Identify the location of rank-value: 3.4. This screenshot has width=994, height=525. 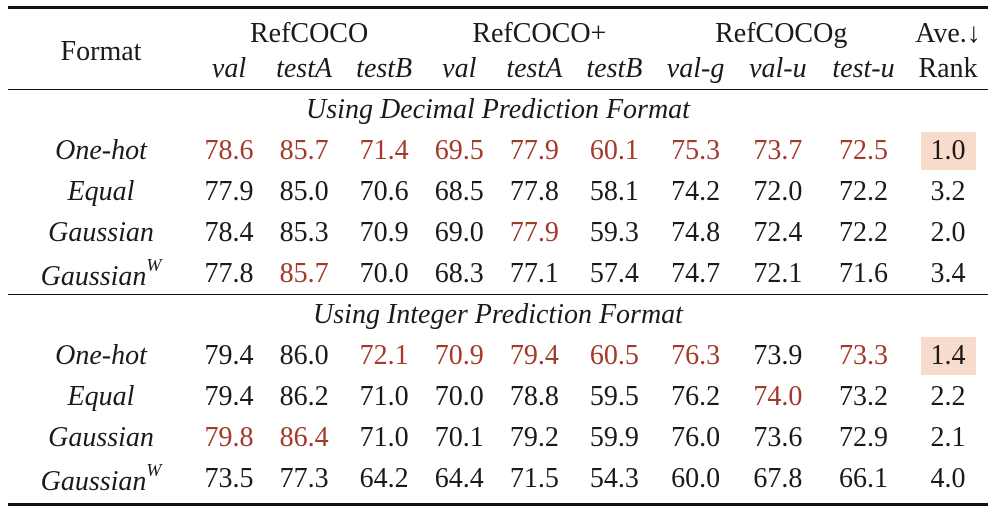
(948, 273).